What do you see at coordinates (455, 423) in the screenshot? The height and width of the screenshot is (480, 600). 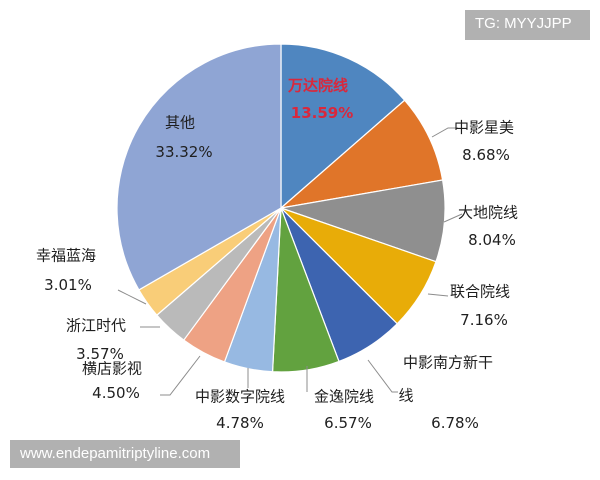 I see `slice-value-label: 6.78%` at bounding box center [455, 423].